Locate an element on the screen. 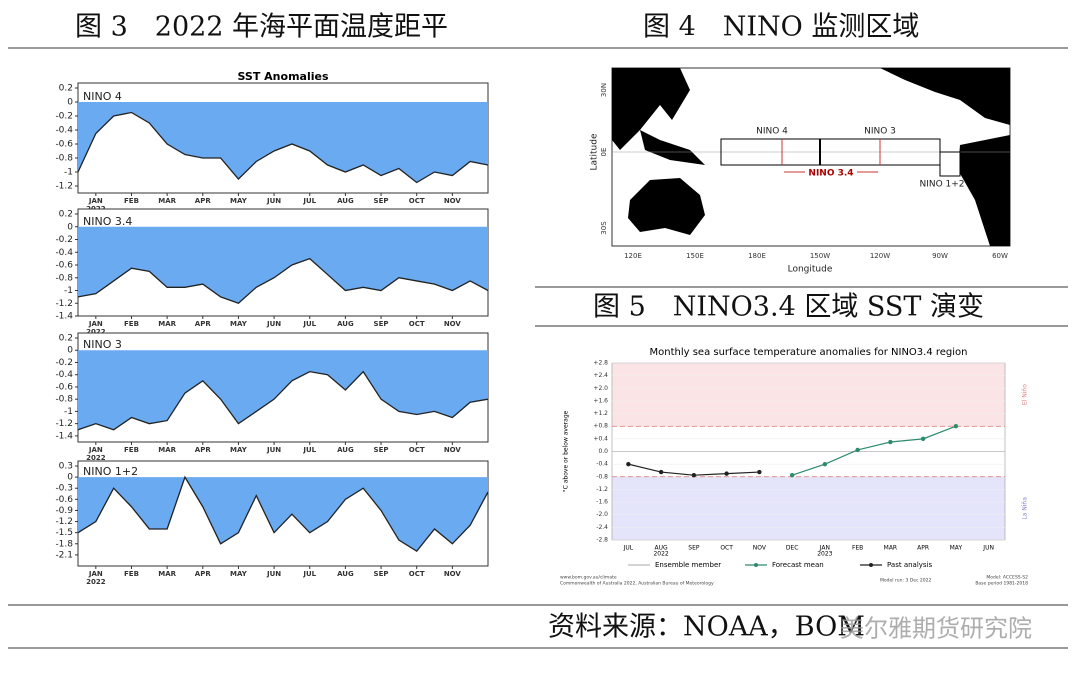  y-tick-label: -1.8 is located at coordinates (64, 544).